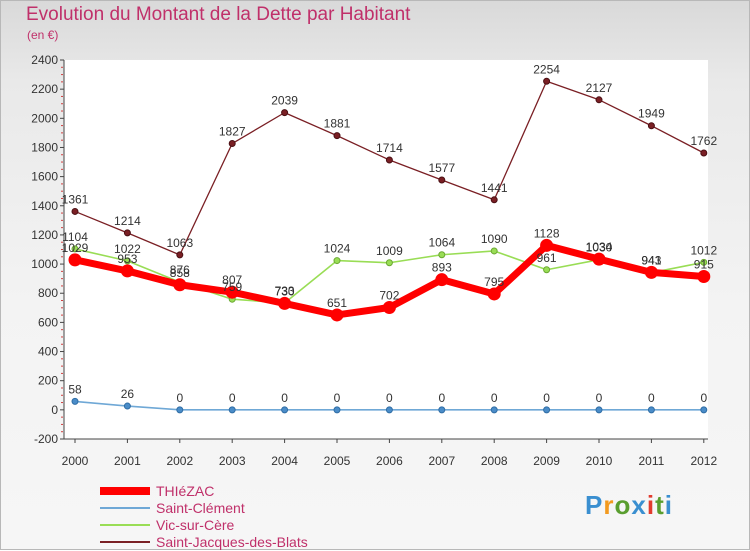  Describe the element at coordinates (609, 505) in the screenshot. I see `logo-letter: r` at that location.